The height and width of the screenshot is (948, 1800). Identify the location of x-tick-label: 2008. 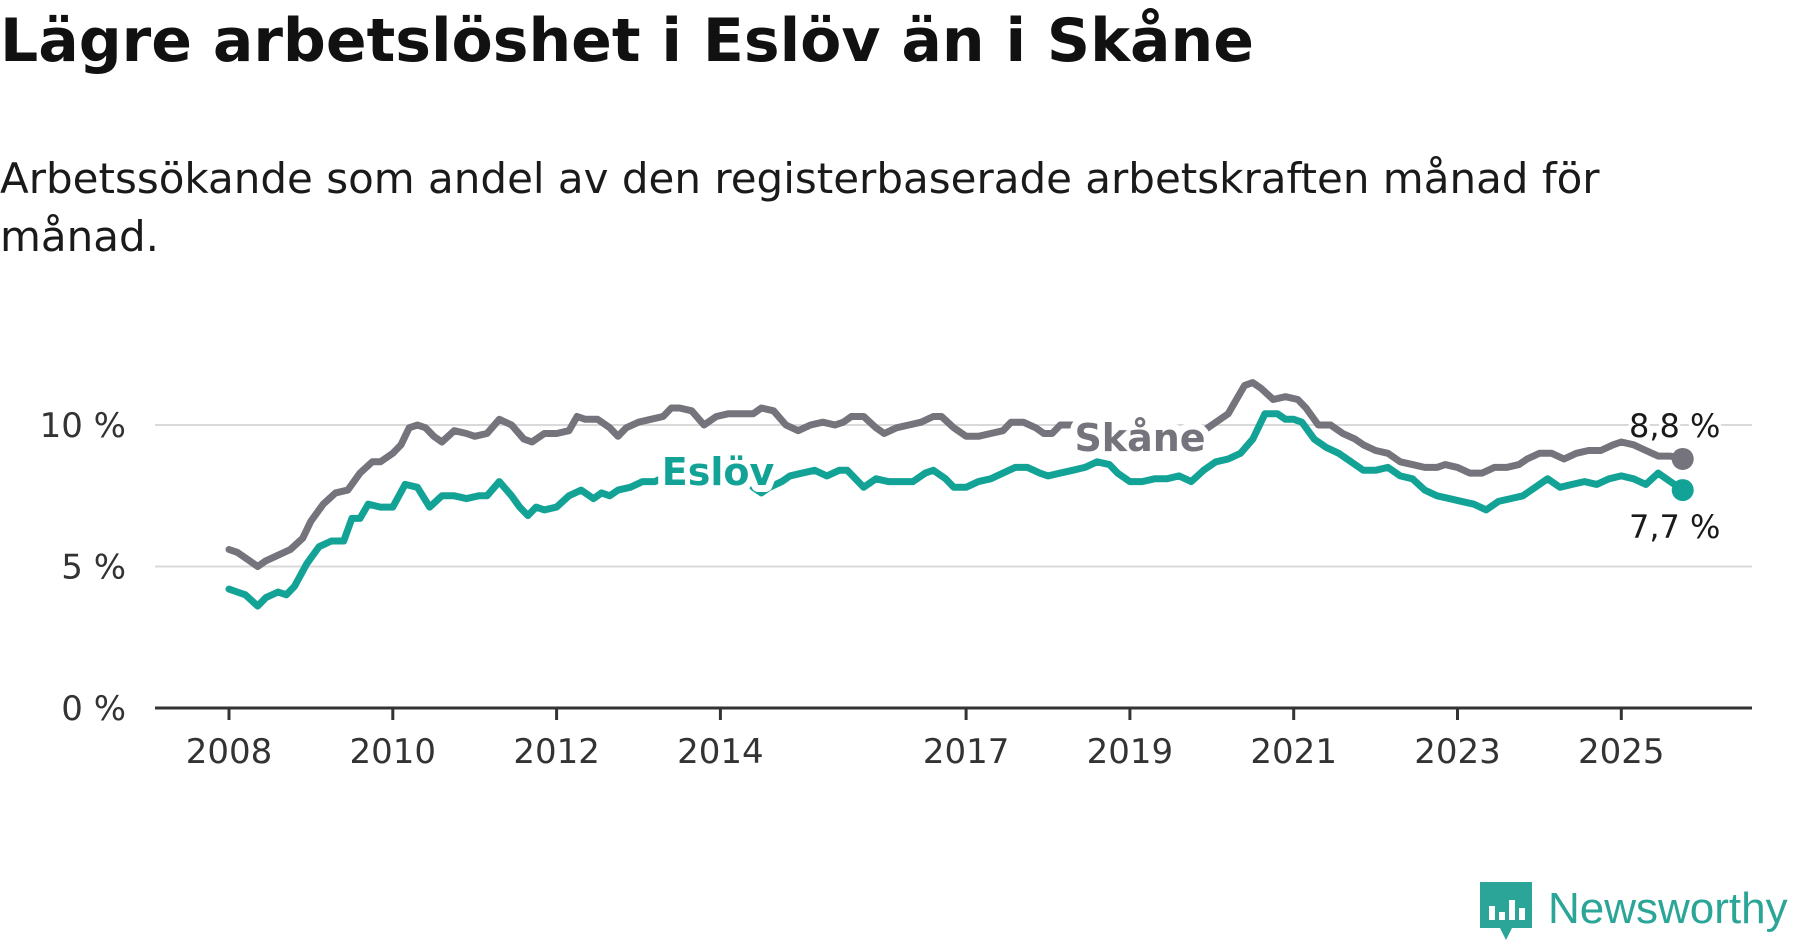
(229, 752).